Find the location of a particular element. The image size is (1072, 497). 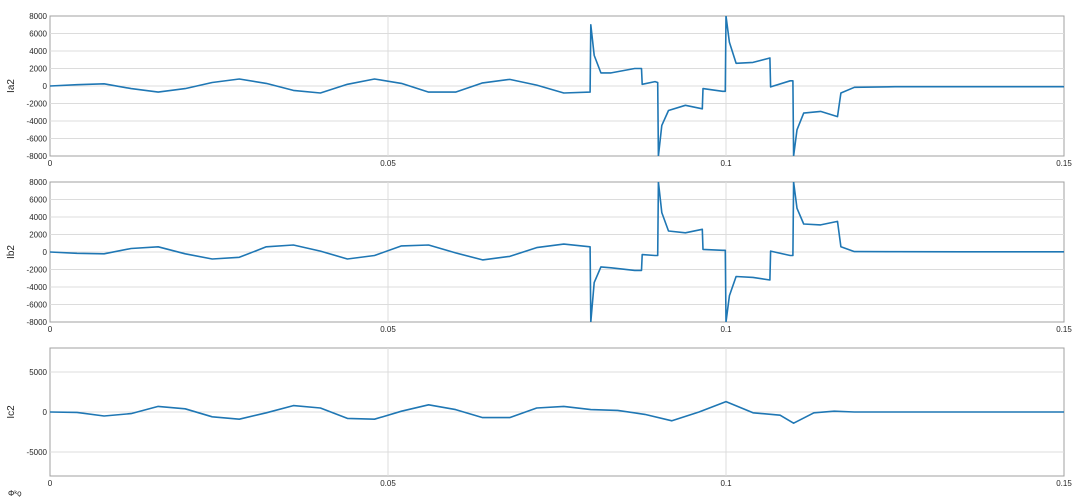

y-axis-label: Ic2 is located at coordinates (11, 412).